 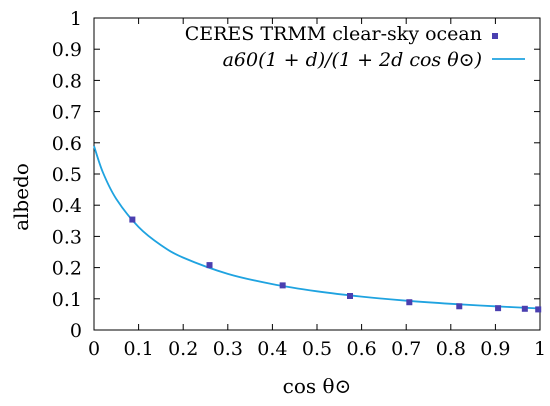 What do you see at coordinates (67, 206) in the screenshot?
I see `y-tick-label: 0.4` at bounding box center [67, 206].